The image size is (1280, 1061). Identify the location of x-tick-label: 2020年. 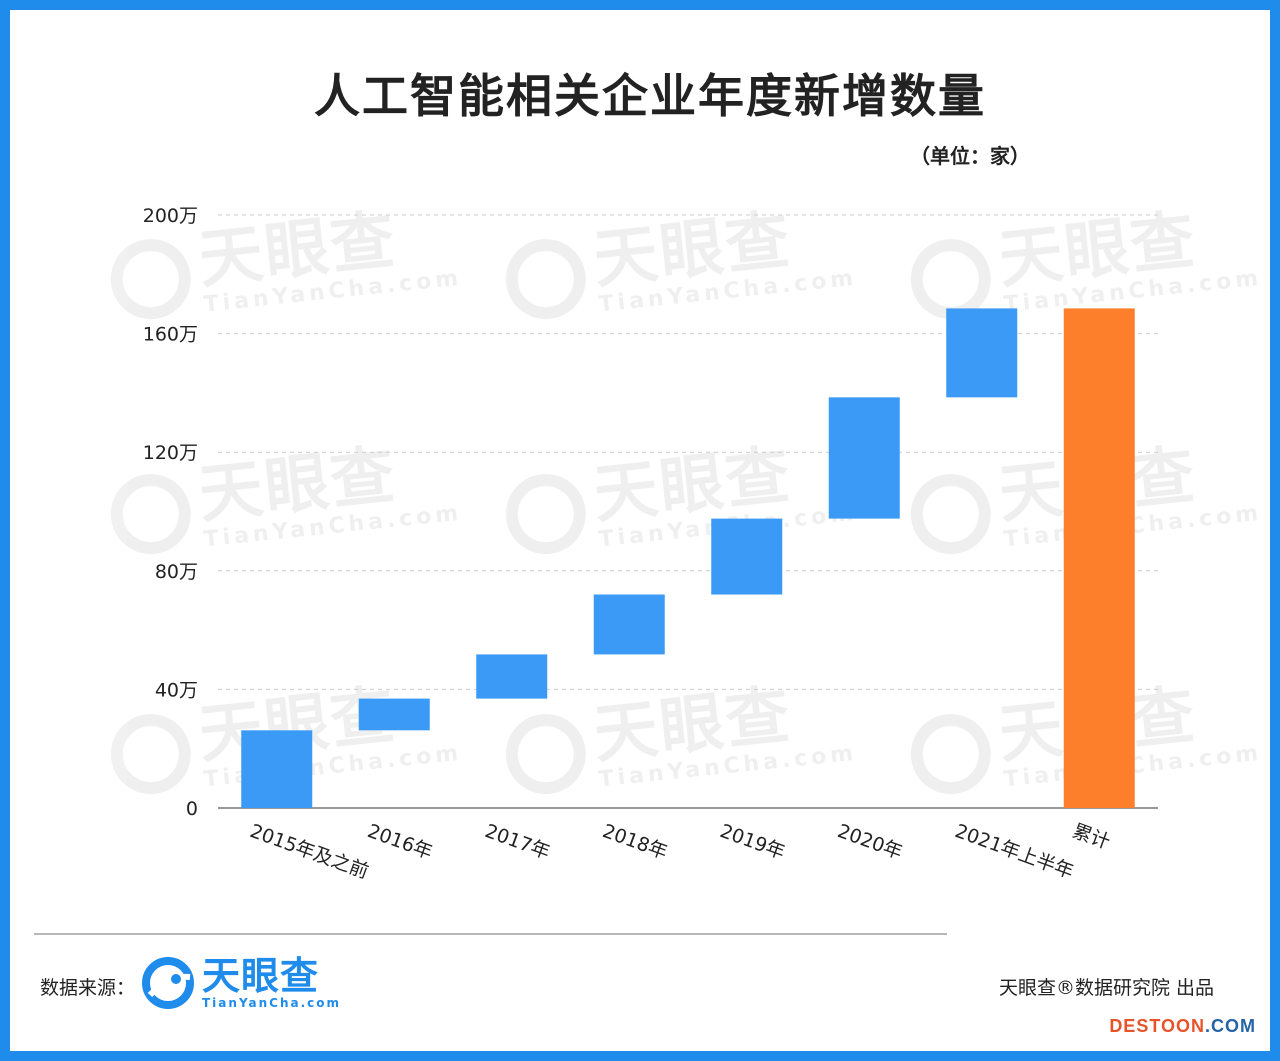
(870, 842).